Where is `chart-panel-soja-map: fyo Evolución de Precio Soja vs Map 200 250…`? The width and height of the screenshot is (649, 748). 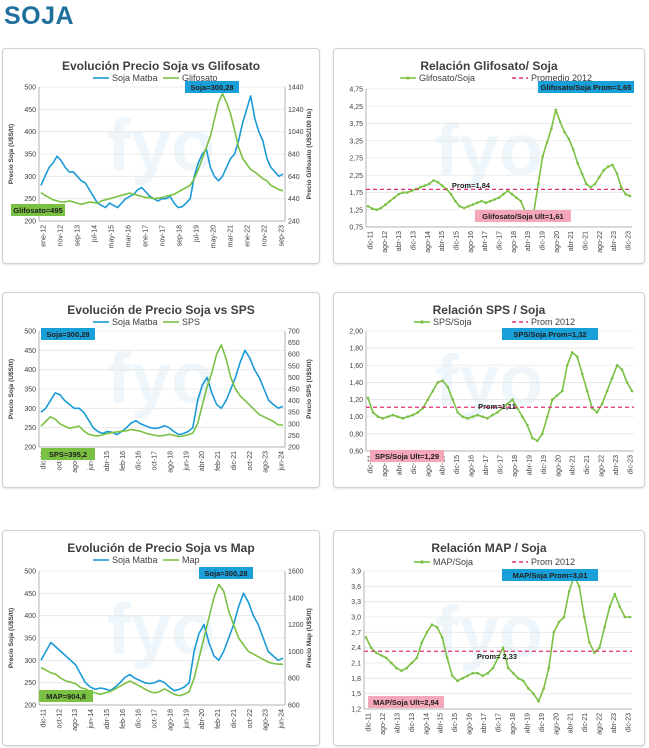 chart-panel-soja-map: fyo Evolución de Precio Soja vs Map 200 250… is located at coordinates (161, 638).